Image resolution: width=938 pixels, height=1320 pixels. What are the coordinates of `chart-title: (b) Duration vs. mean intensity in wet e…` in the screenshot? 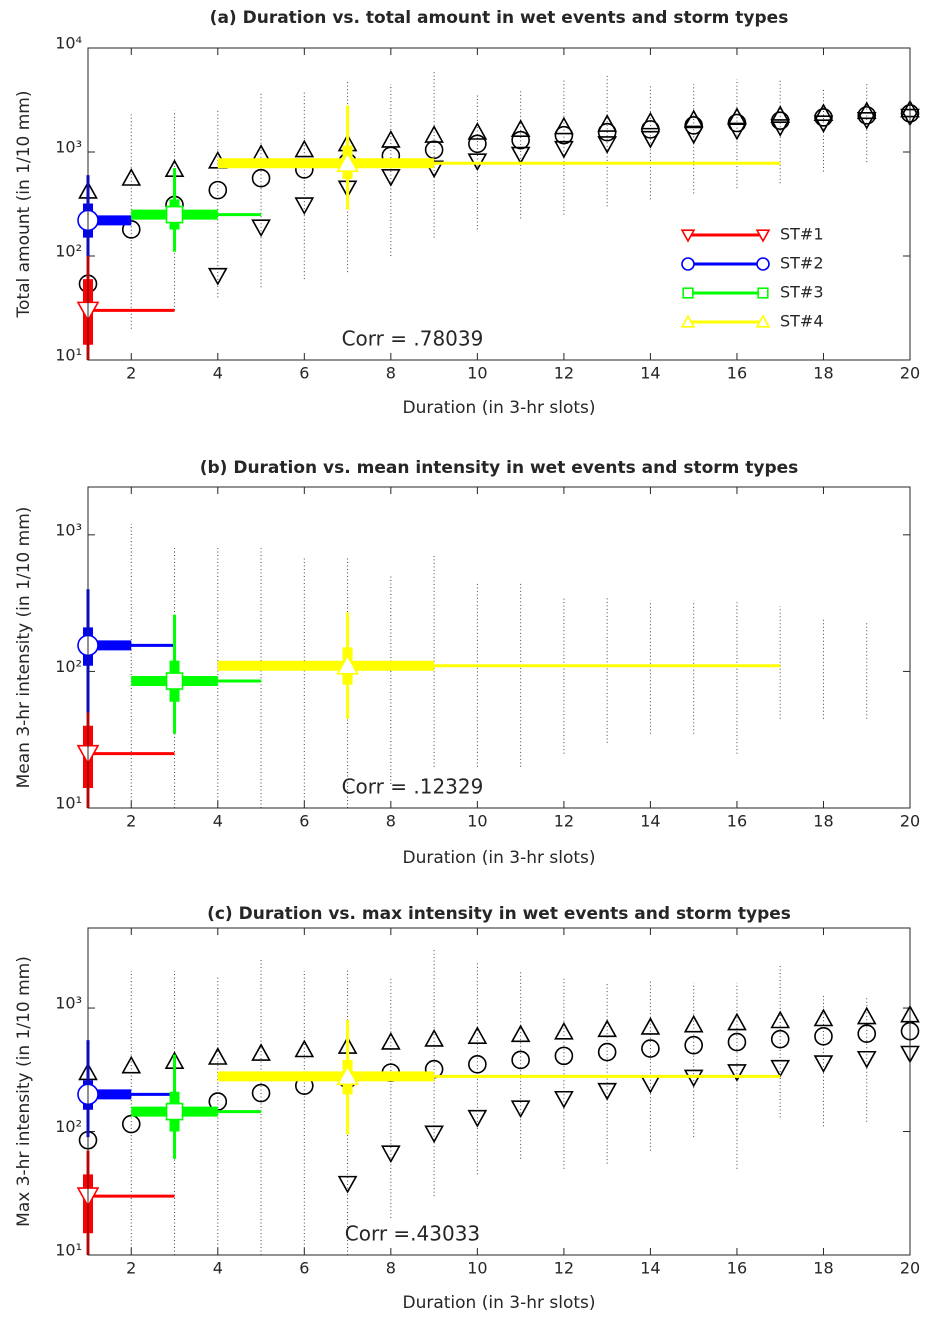 It's located at (499, 468).